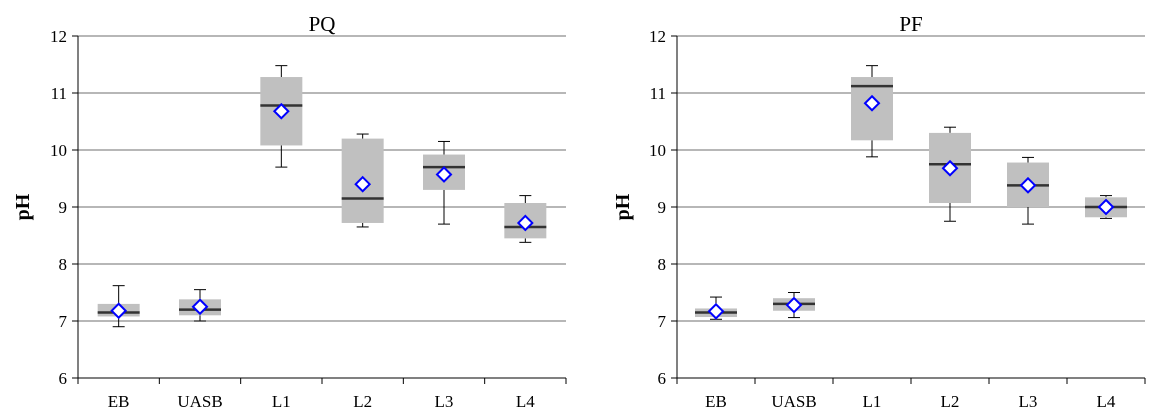 This screenshot has height=419, width=1157. What do you see at coordinates (910, 24) in the screenshot?
I see `chart-title: PF` at bounding box center [910, 24].